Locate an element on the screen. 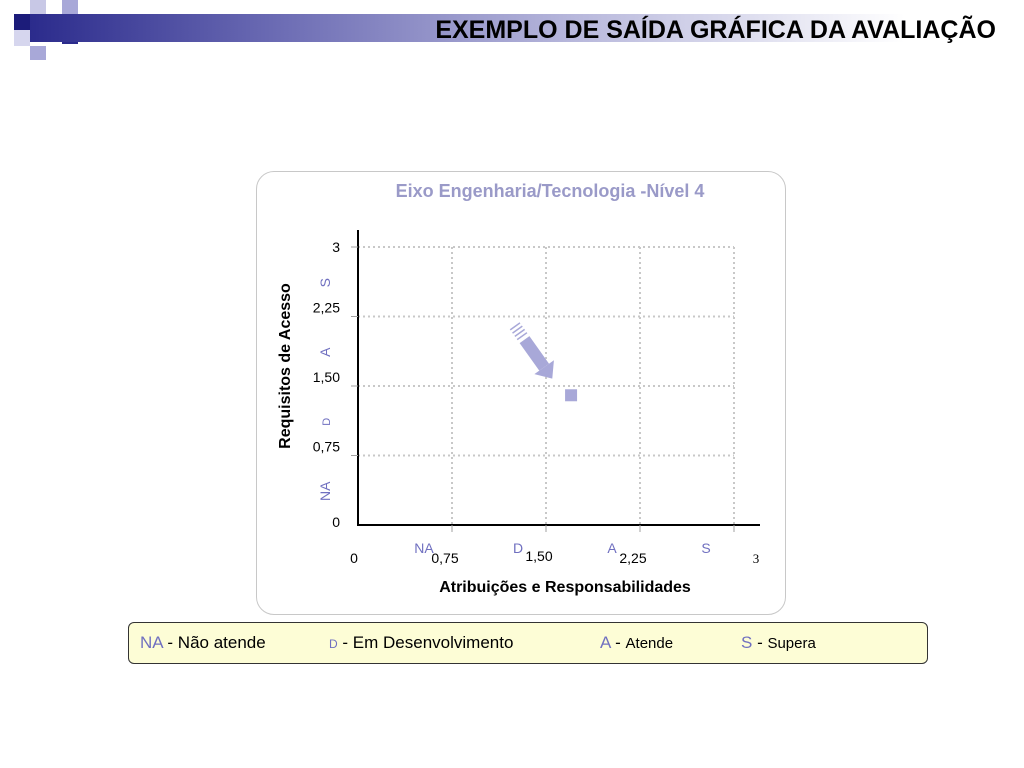 This screenshot has width=1024, height=768. x-tick-label: 0 is located at coordinates (354, 558).